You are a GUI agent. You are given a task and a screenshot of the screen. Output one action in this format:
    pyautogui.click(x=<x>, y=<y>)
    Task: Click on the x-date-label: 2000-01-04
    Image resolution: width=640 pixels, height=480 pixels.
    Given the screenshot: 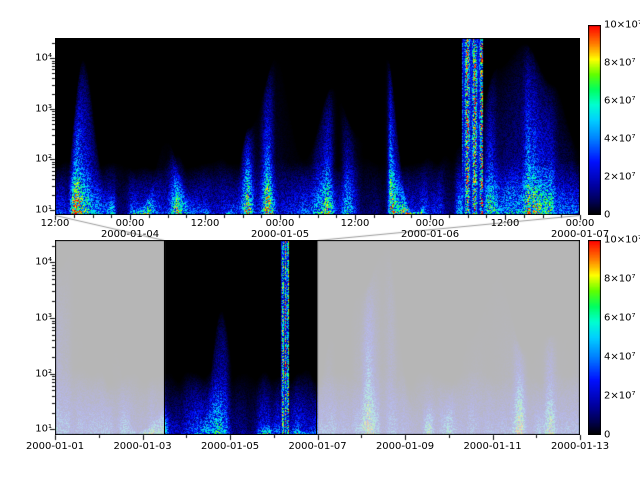 What is the action you would take?
    pyautogui.click(x=130, y=234)
    